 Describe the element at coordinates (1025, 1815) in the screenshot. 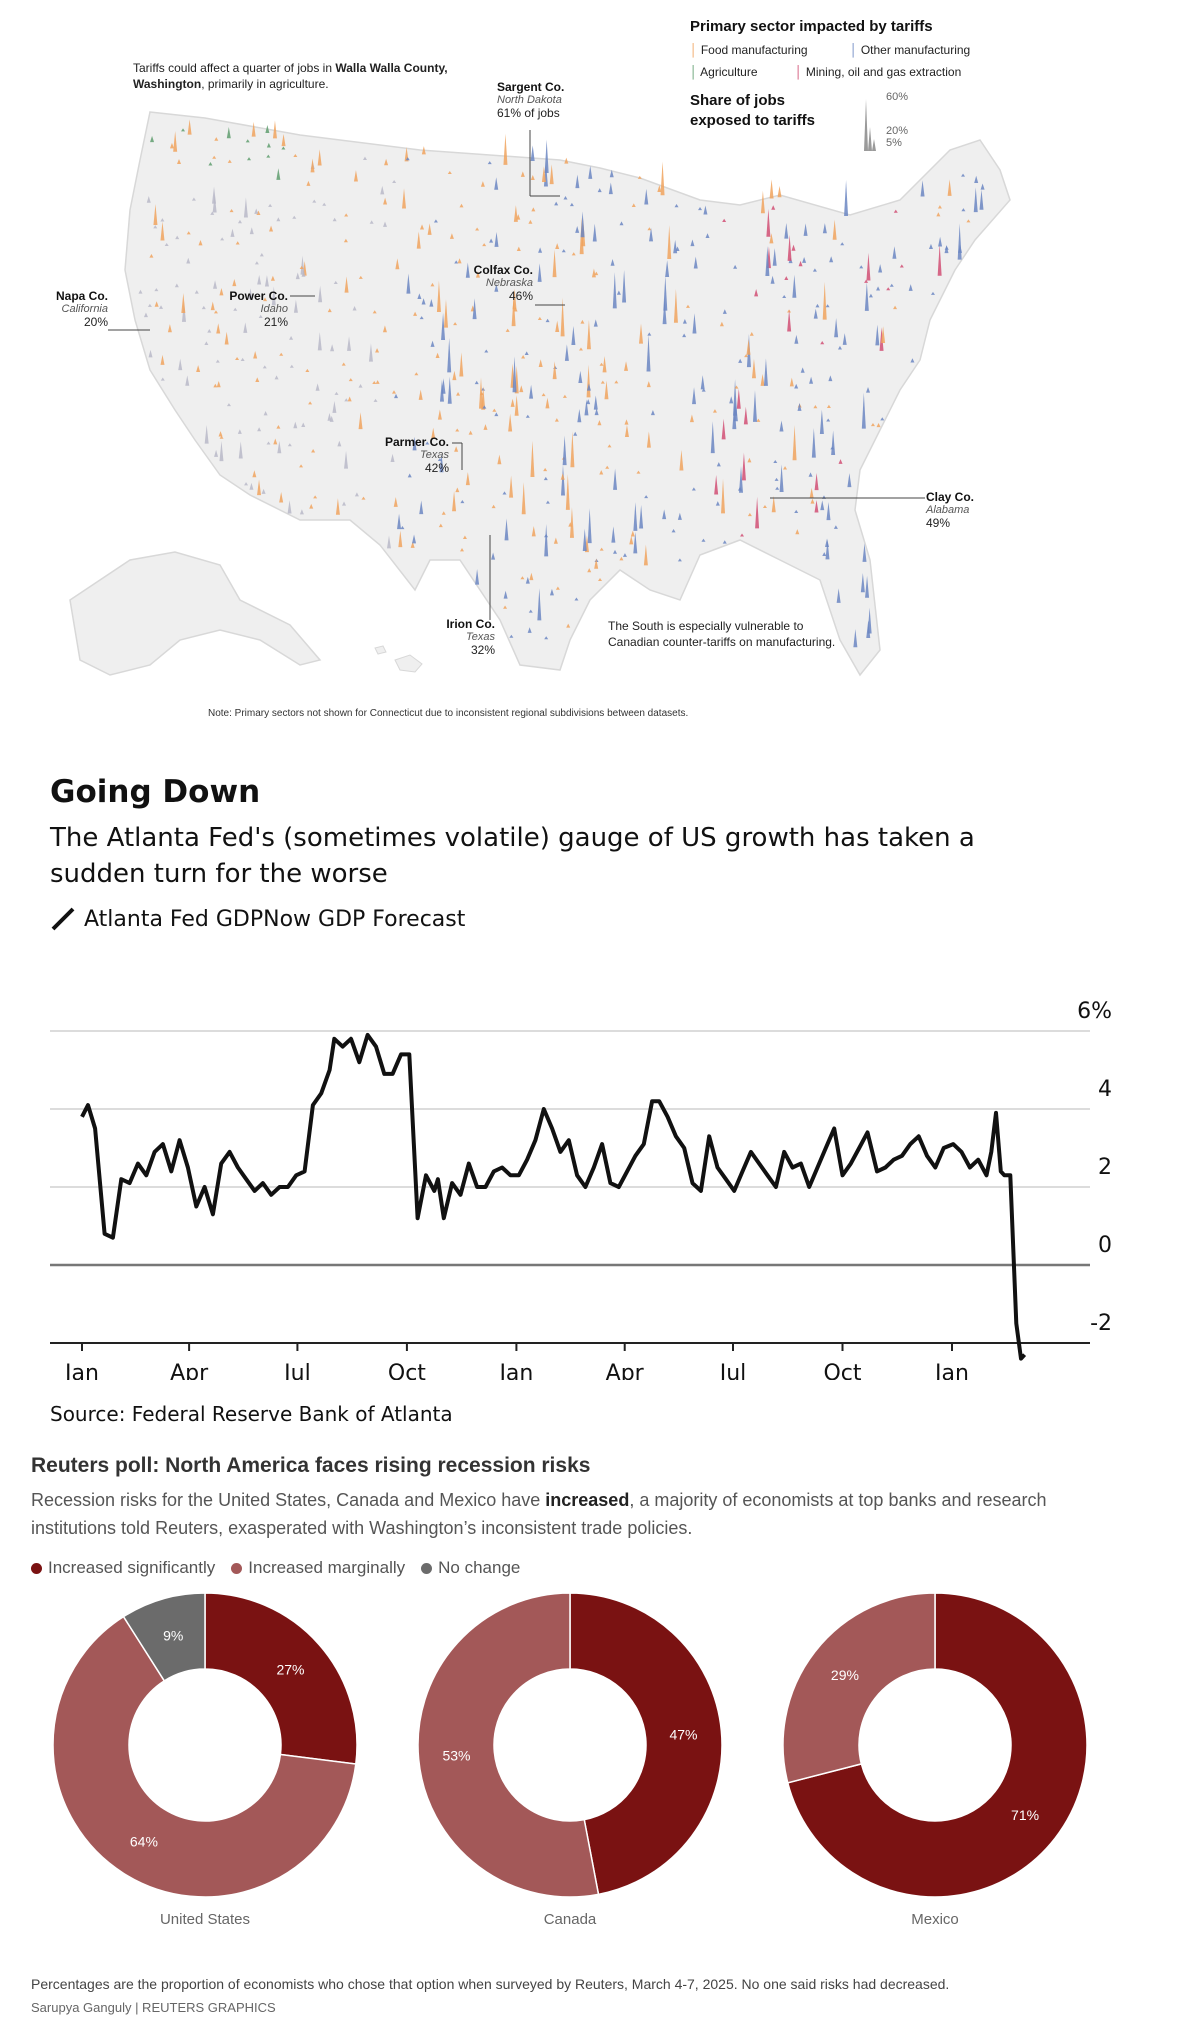

I see `slice-value-label: 71%` at that location.